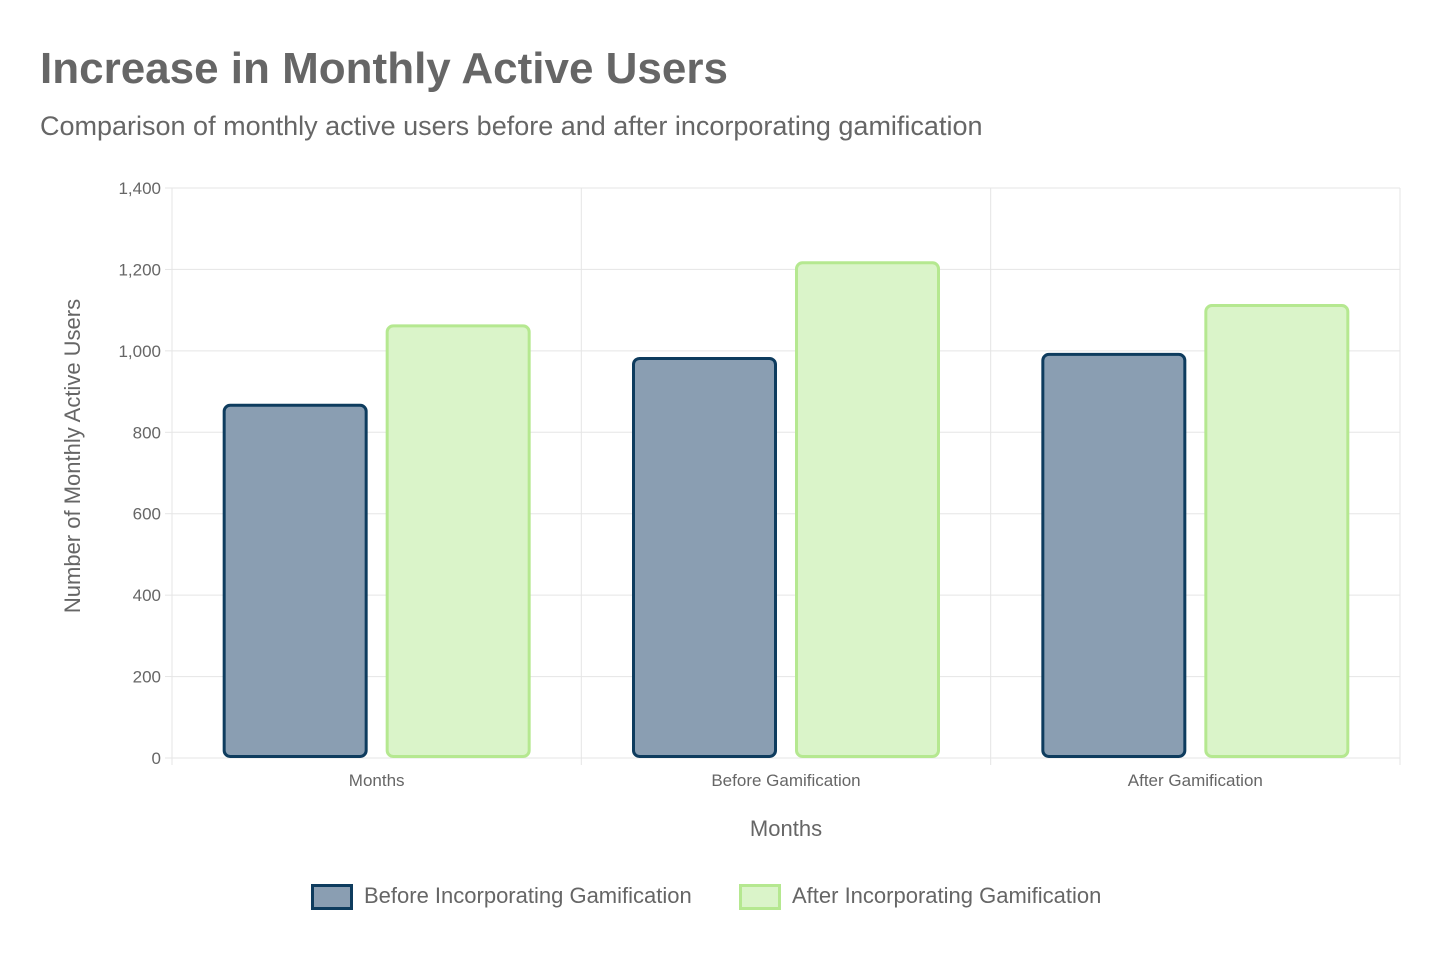 This screenshot has width=1440, height=960. What do you see at coordinates (1195, 780) in the screenshot?
I see `x-tick-label: After Gamification` at bounding box center [1195, 780].